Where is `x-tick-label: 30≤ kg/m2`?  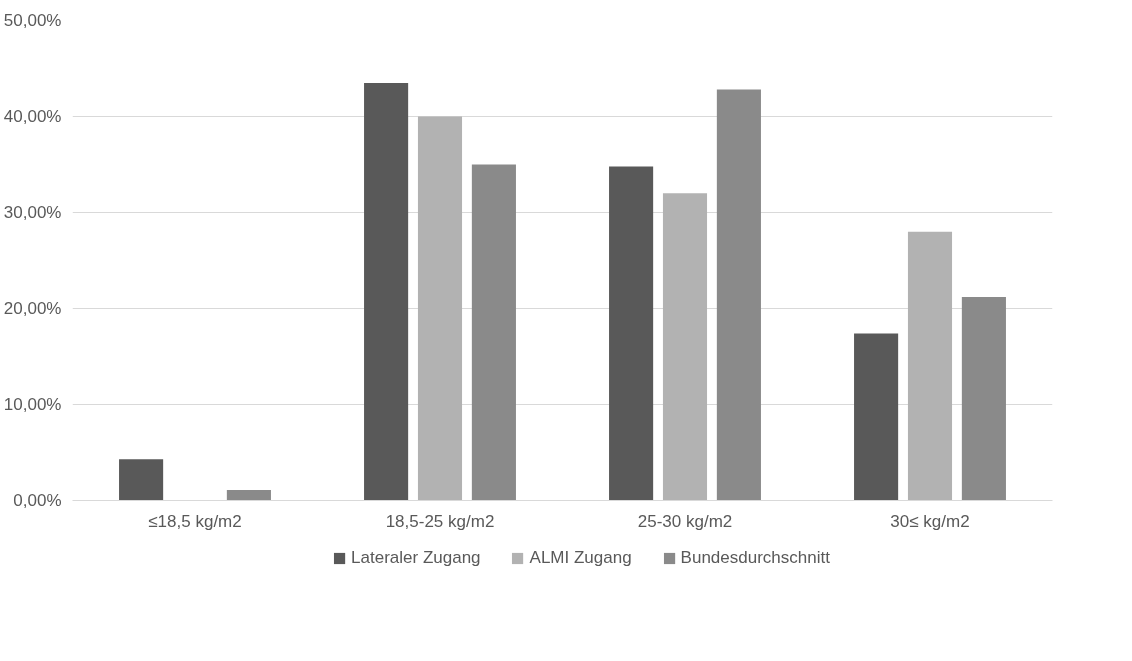 x-tick-label: 30≤ kg/m2 is located at coordinates (930, 521).